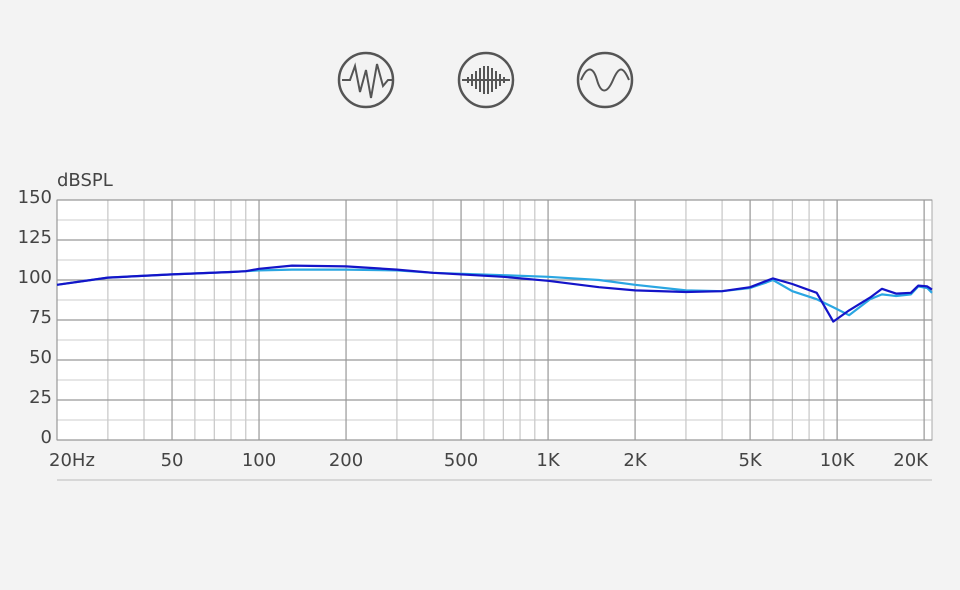  I want to click on y-tick-label: 25, so click(40, 397).